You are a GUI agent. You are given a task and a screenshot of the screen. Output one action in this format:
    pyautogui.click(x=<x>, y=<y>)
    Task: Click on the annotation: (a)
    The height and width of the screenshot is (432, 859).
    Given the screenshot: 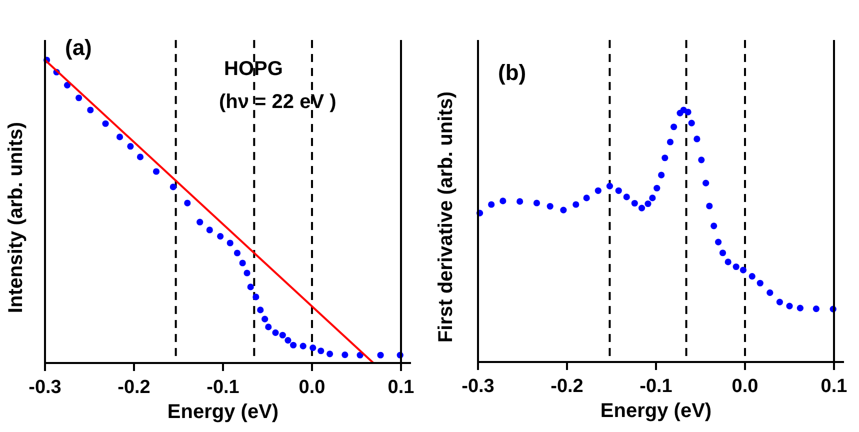 What is the action you would take?
    pyautogui.click(x=78, y=47)
    